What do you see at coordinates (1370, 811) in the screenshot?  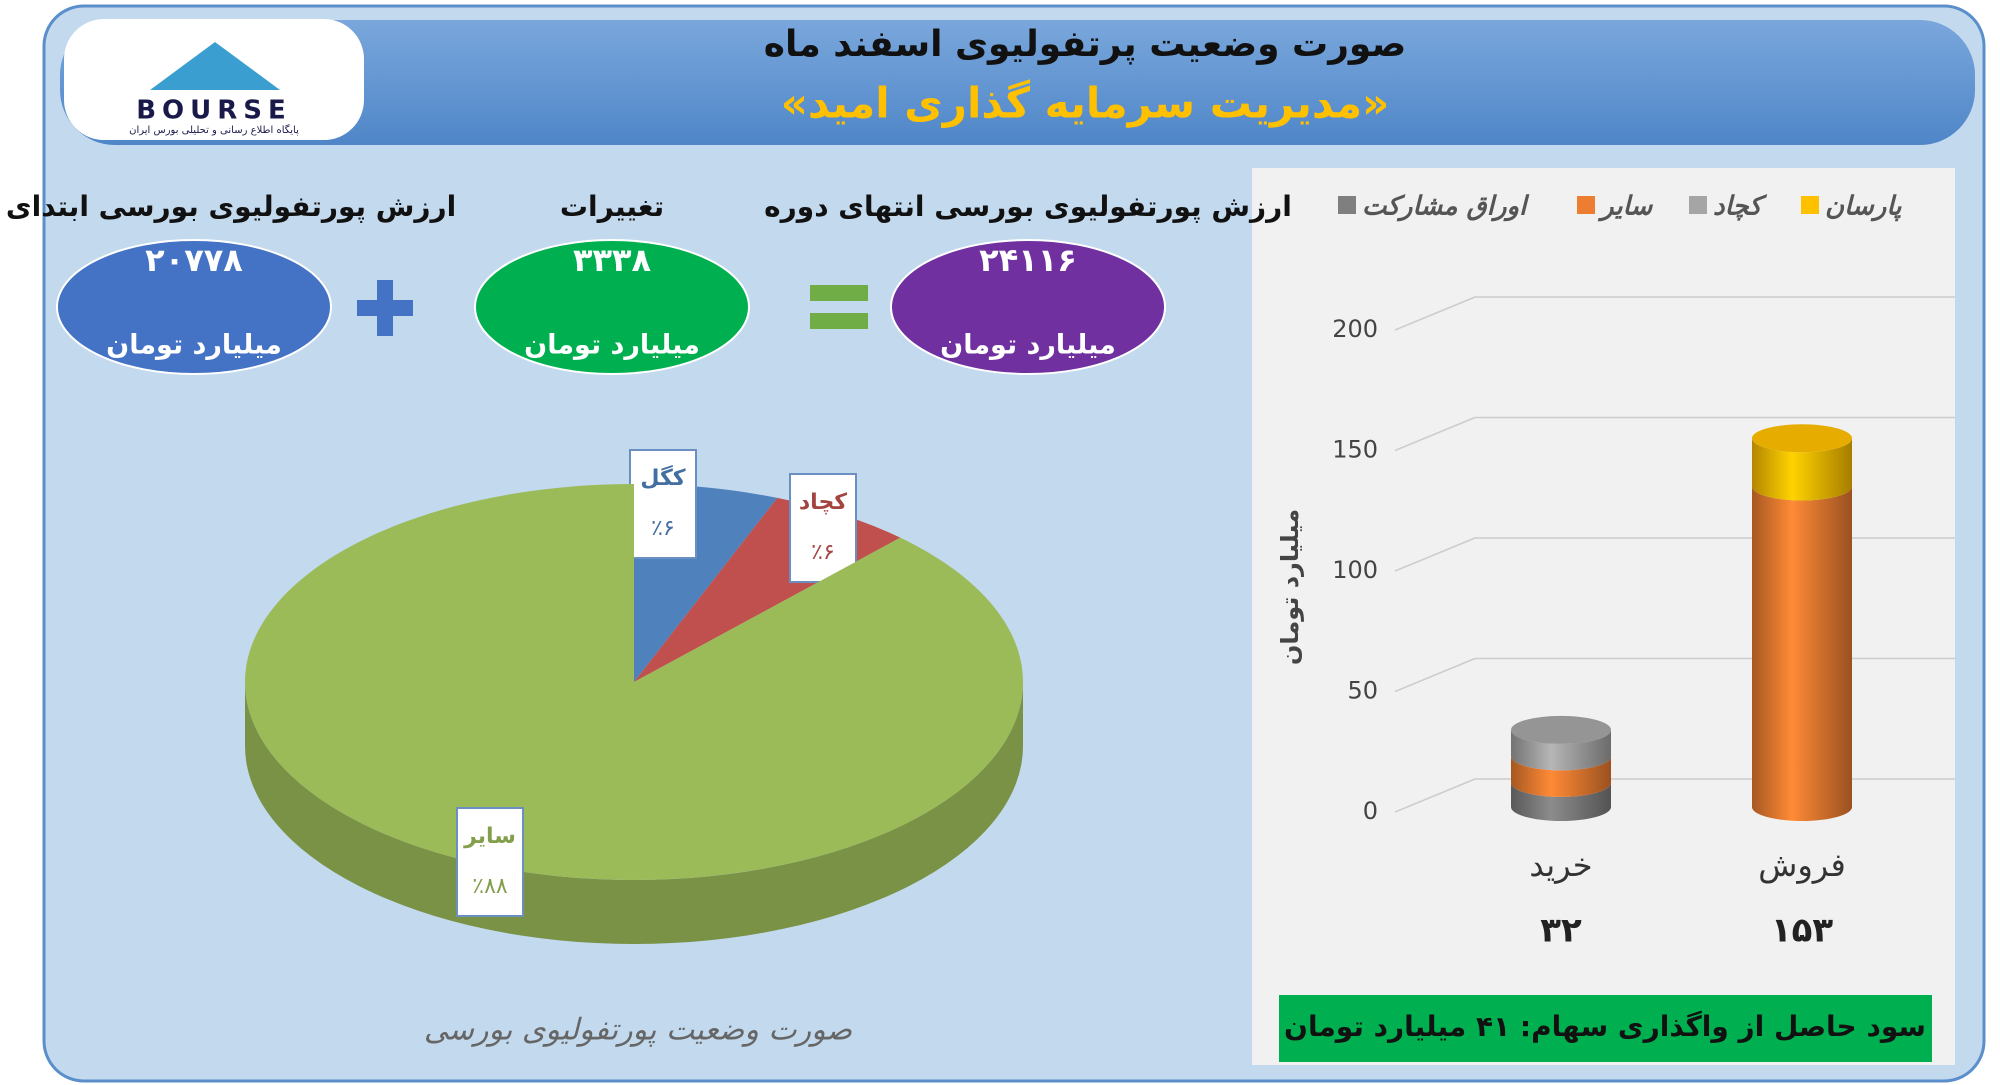 I see `y-tick-label: 0` at bounding box center [1370, 811].